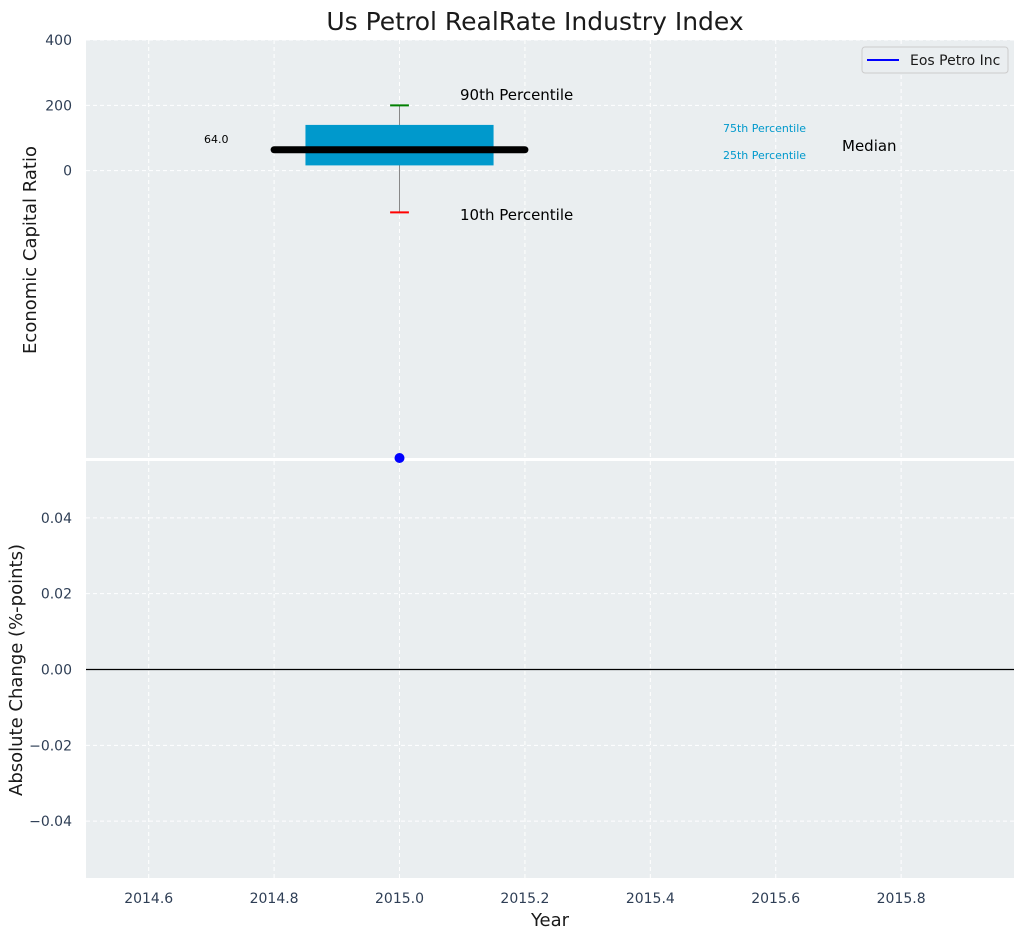 This screenshot has height=940, width=1025. Describe the element at coordinates (216, 139) in the screenshot. I see `median-value-label: 64.0` at that location.